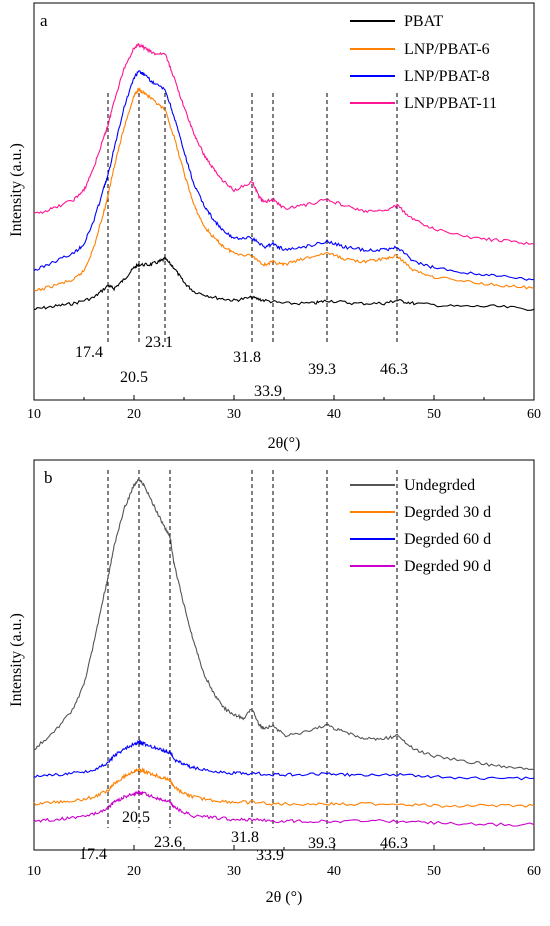 The width and height of the screenshot is (550, 926). Describe the element at coordinates (284, 897) in the screenshot. I see `panel-b-x-axis-title: 2θ (°)` at that location.